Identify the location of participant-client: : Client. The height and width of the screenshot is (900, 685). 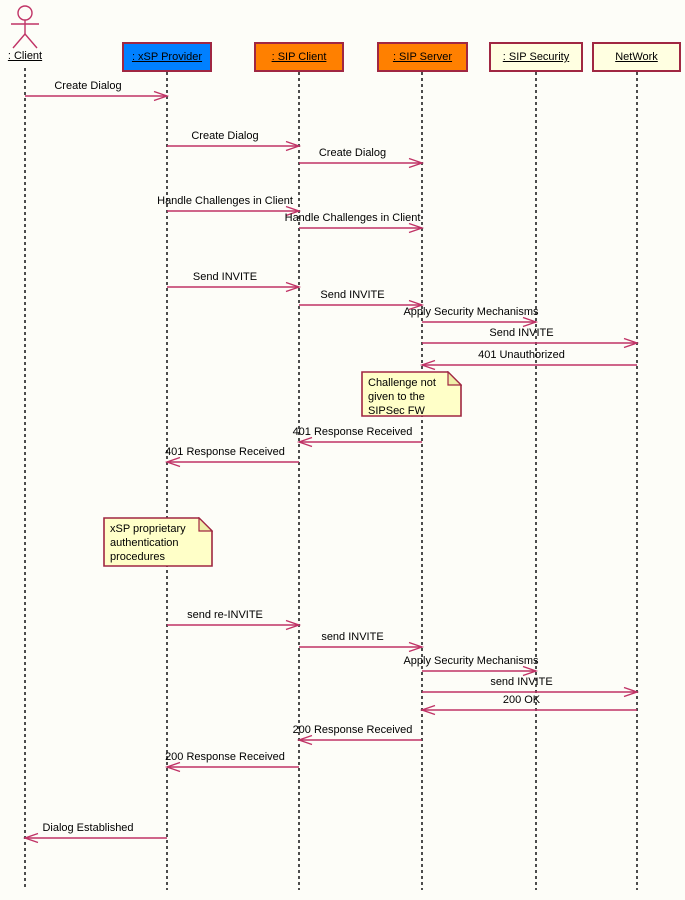
(25, 32).